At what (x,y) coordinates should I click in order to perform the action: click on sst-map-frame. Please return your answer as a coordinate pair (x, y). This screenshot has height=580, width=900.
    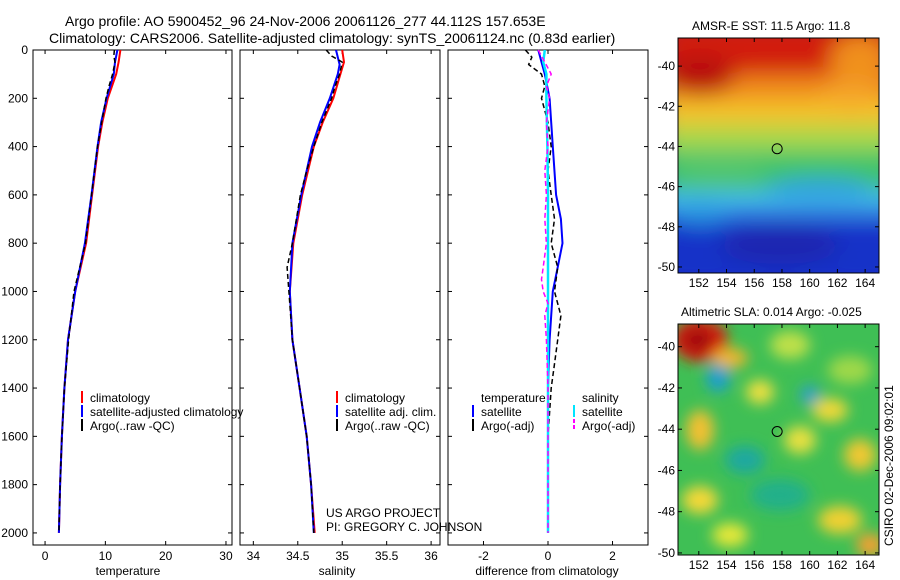
    Looking at the image, I should click on (778, 155).